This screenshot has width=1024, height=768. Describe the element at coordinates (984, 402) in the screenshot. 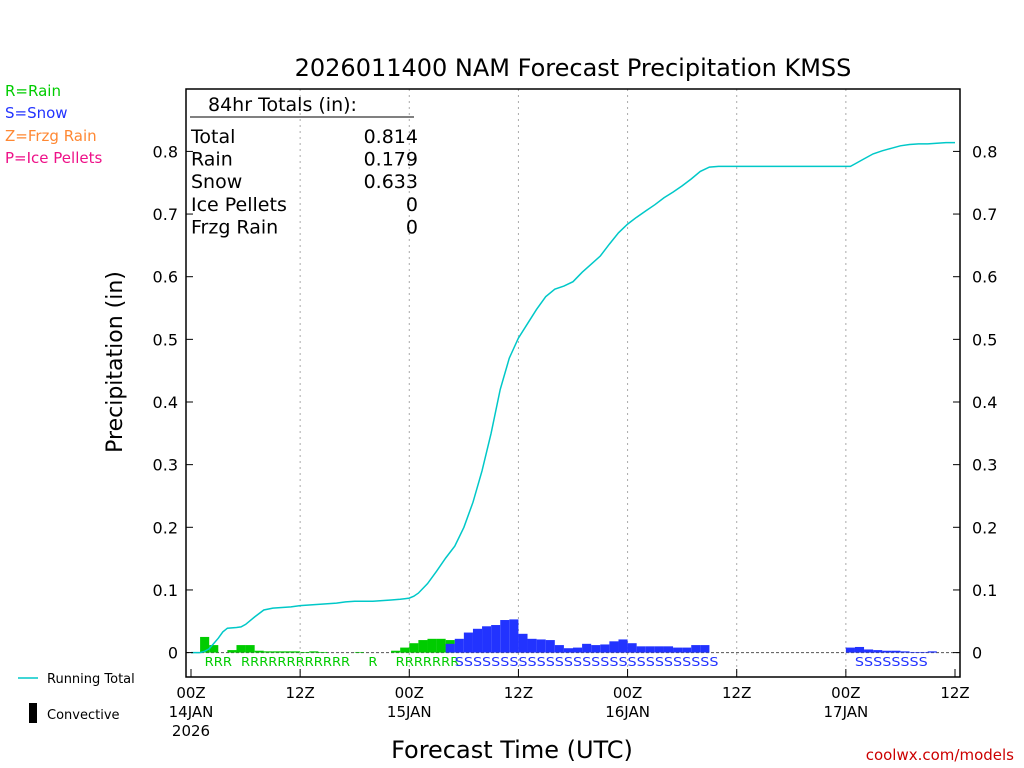

I see `y-tick-label-right: 0.4` at that location.